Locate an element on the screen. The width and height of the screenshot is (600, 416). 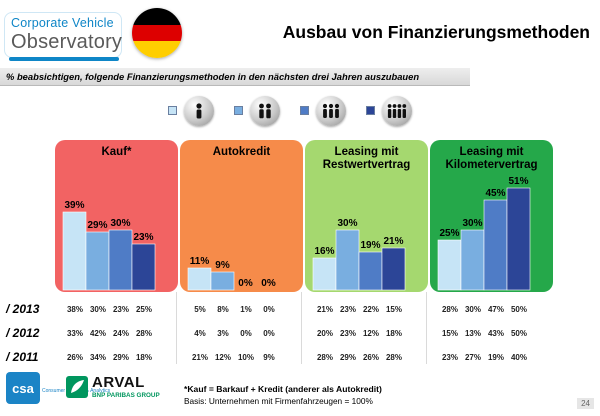
table-cell: 5% is located at coordinates (200, 309).